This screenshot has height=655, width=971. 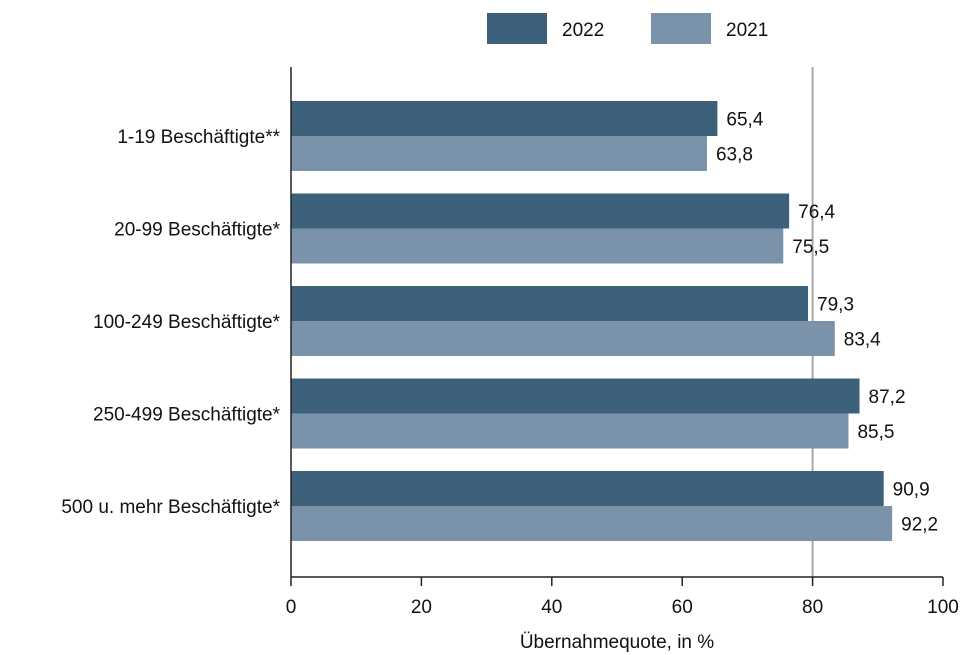 What do you see at coordinates (198, 137) in the screenshot?
I see `category-label-1: 1-19 Beschäftigte**` at bounding box center [198, 137].